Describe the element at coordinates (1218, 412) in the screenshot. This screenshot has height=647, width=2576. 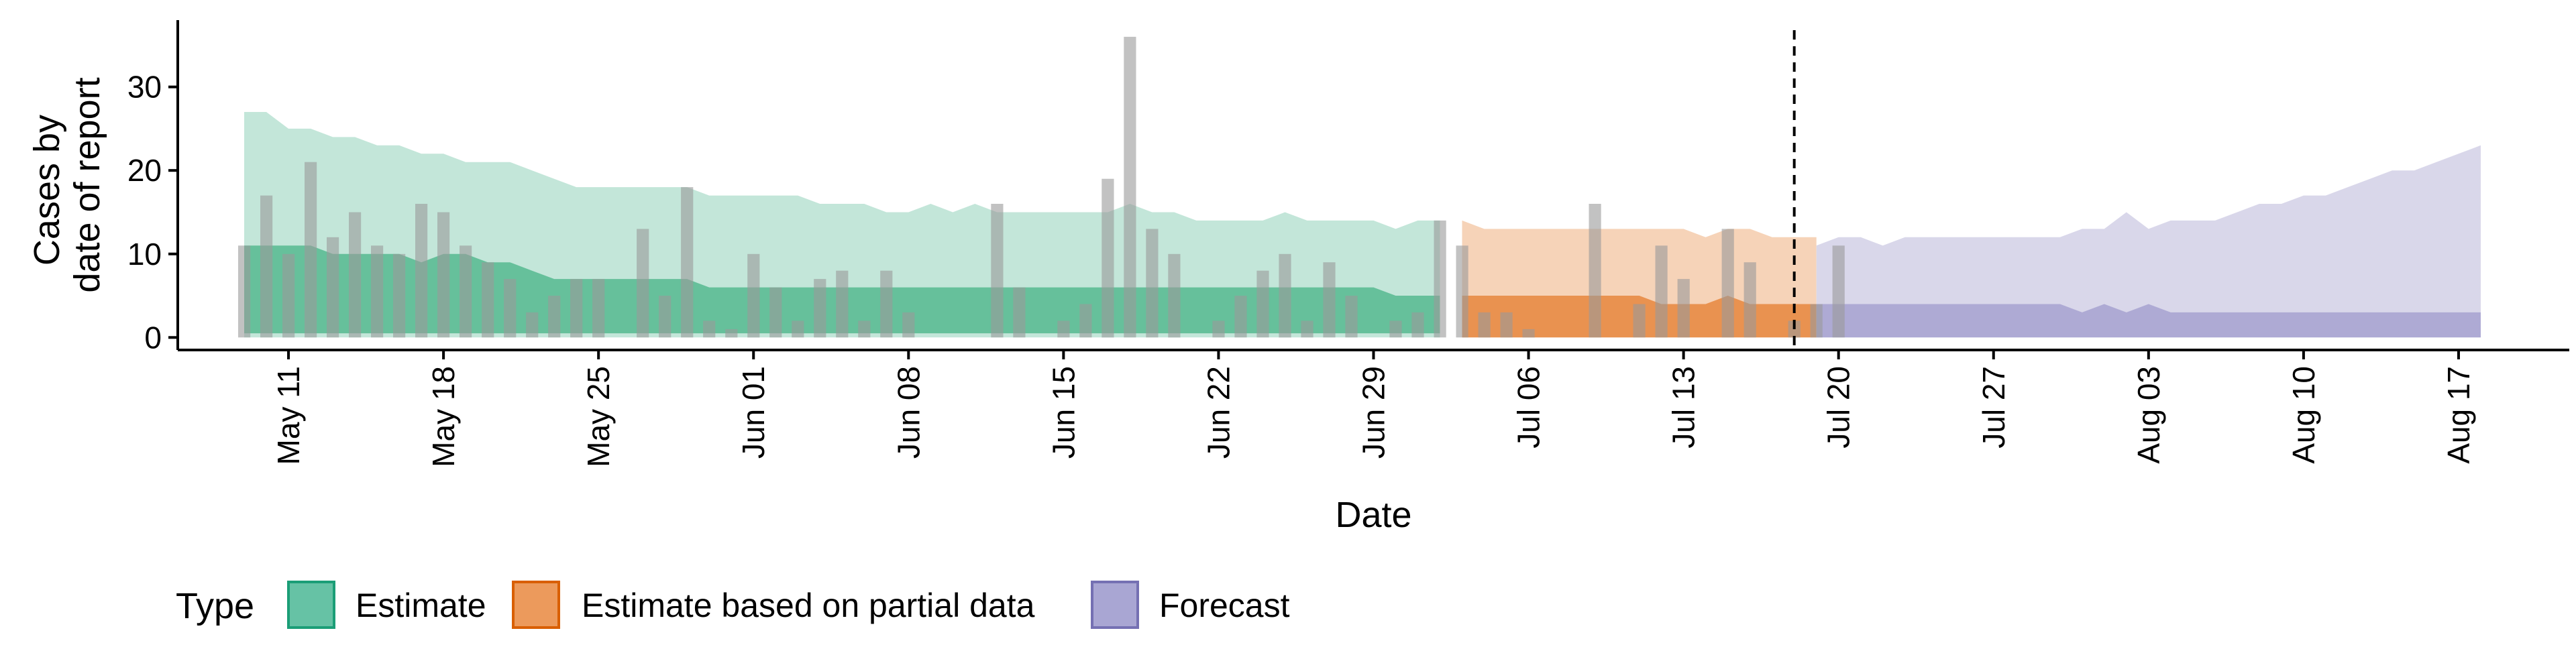
I see `x-tick-label: Jun 22` at that location.